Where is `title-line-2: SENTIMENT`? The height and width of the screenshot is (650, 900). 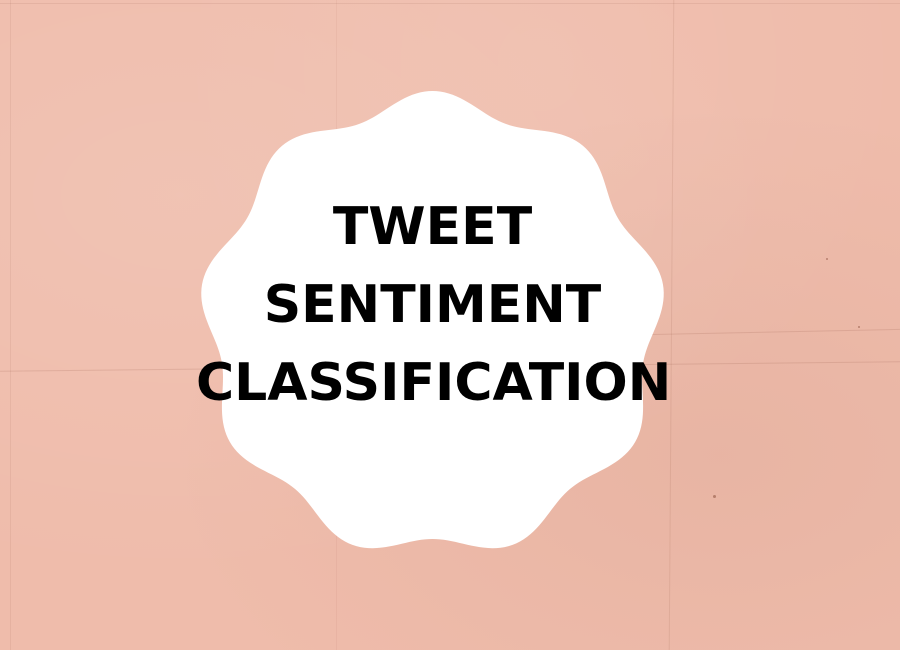
title-line-2: SENTIMENT is located at coordinates (432, 305).